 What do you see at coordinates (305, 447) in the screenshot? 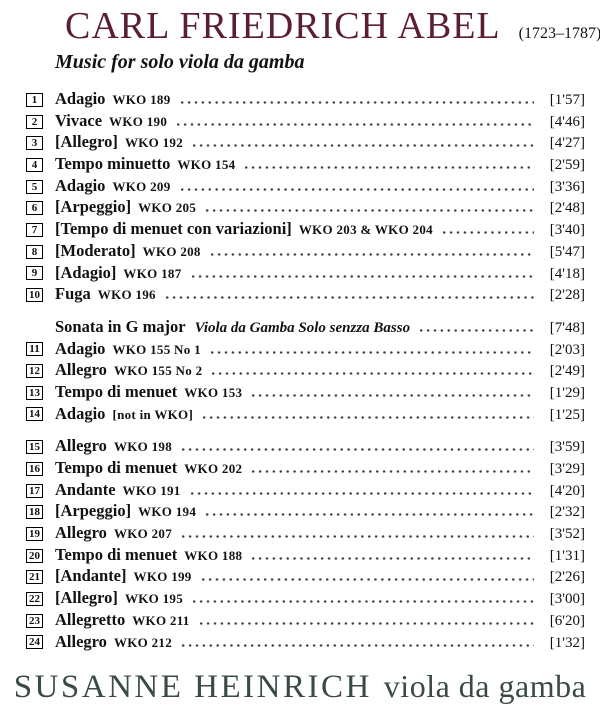
I see `track-row: 15 Allegro WKO 198 [3'59]` at bounding box center [305, 447].